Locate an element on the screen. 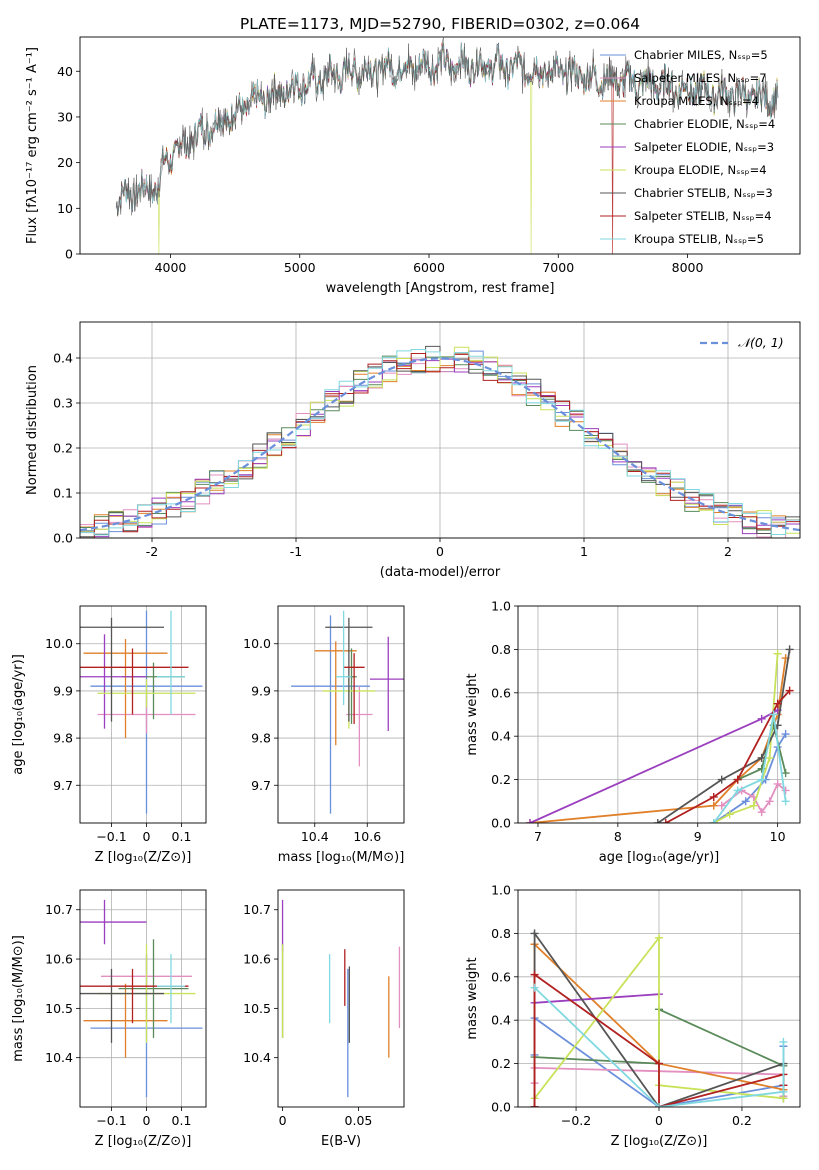 This screenshot has width=819, height=1170. x-tick-label: 10.6 is located at coordinates (367, 836).